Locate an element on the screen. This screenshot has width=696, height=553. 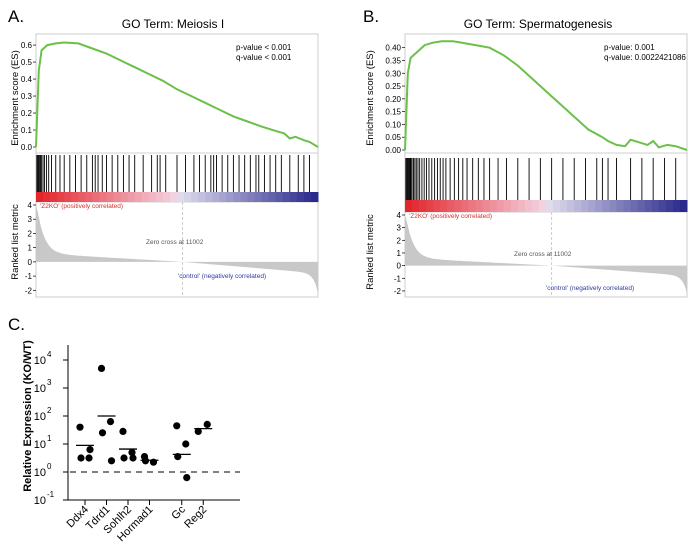
es-ticks: 0.00 0.05 0.10 0.15 0.20 0.25 0.30 0.35 0.40 is located at coordinates (395, 99).